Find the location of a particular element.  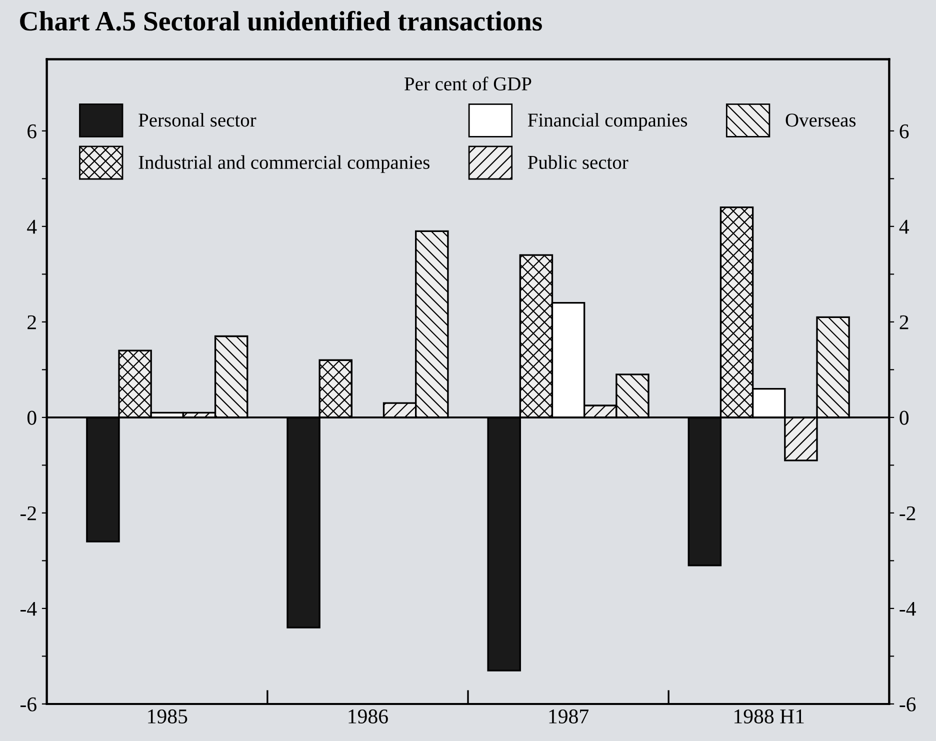

chart-title: Chart A.5 Sectoral unidentified transactions is located at coordinates (281, 20).